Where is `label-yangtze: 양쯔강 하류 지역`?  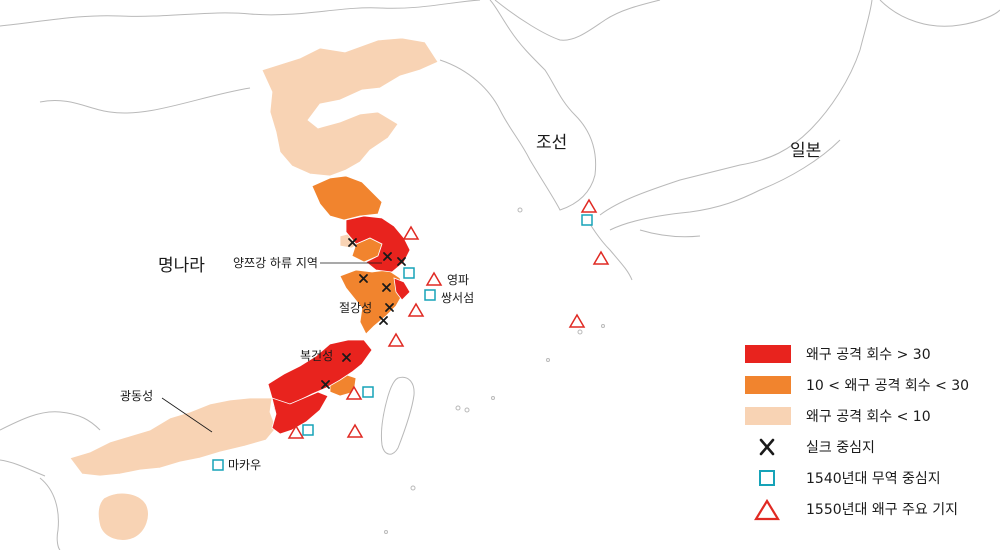
label-yangtze: 양쯔강 하류 지역 is located at coordinates (275, 263).